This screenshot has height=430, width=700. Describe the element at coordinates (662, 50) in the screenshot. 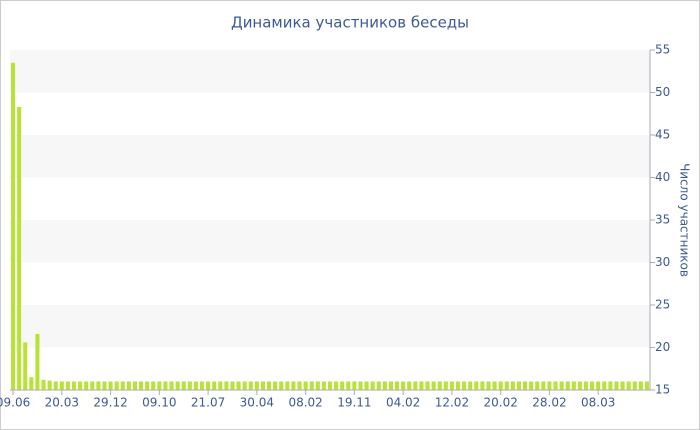

I see `y-tick-label: 55` at that location.